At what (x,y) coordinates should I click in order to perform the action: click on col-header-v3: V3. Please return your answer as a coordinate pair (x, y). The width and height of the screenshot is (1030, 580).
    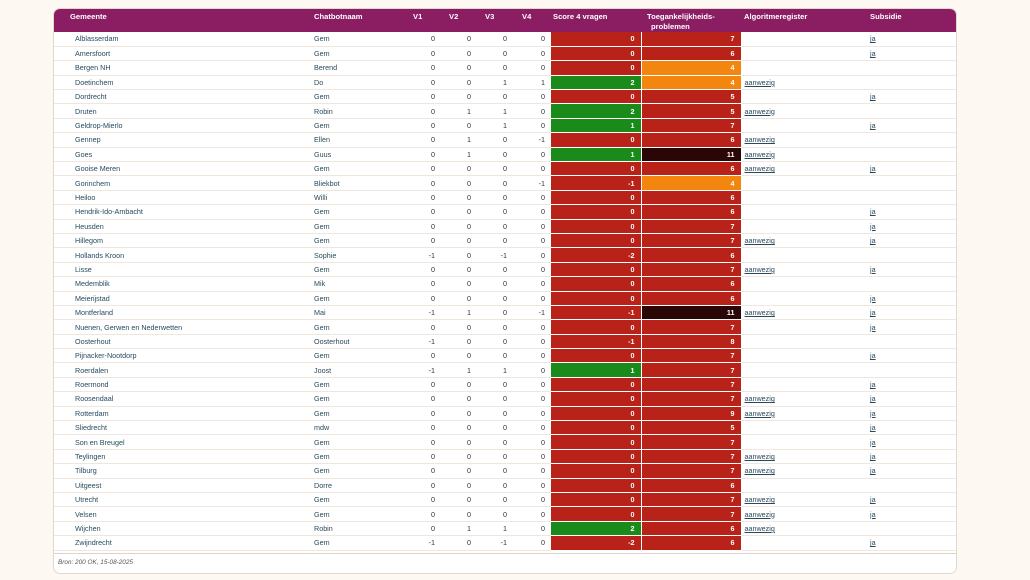
    Looking at the image, I should click on (490, 16).